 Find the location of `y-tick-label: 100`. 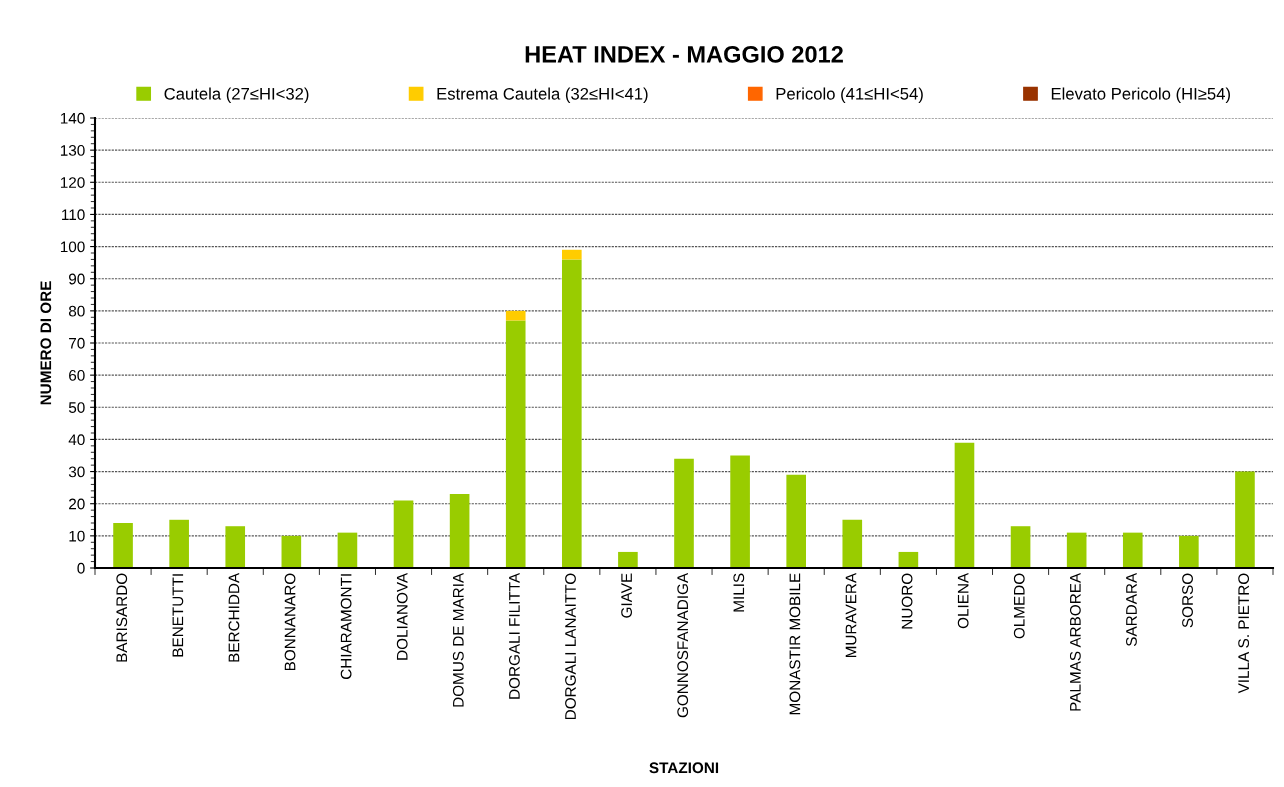

y-tick-label: 100 is located at coordinates (72, 247).